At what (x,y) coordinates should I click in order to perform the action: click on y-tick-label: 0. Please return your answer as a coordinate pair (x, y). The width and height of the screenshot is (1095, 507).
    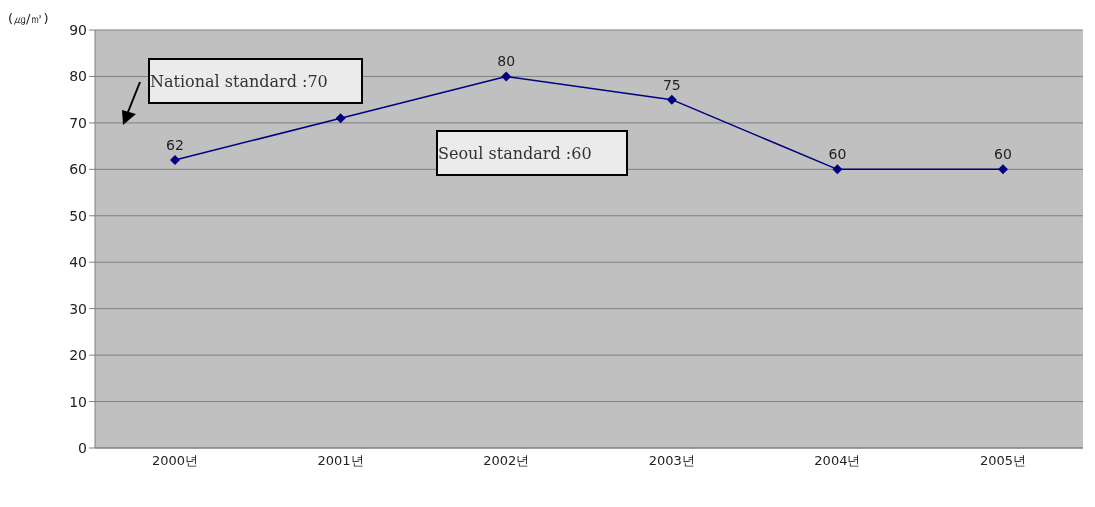
    Looking at the image, I should click on (82, 447).